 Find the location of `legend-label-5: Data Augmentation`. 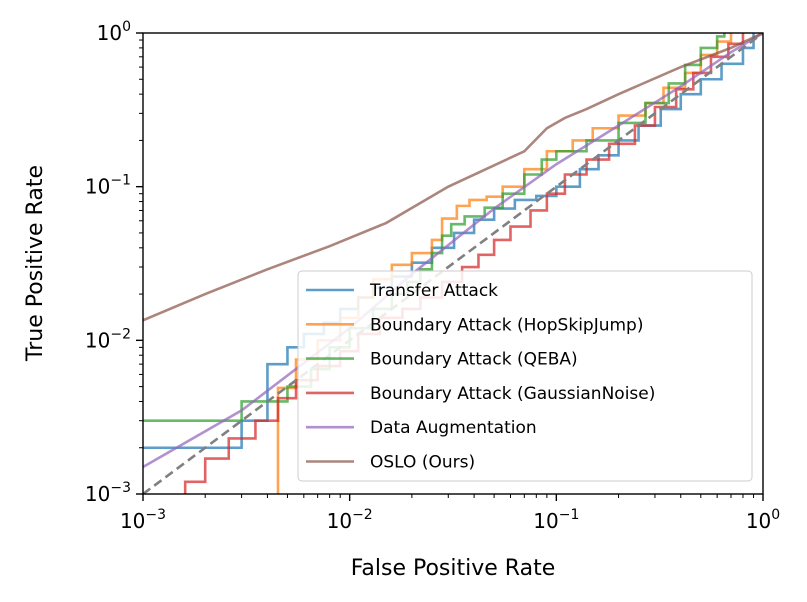

legend-label-5: Data Augmentation is located at coordinates (453, 428).